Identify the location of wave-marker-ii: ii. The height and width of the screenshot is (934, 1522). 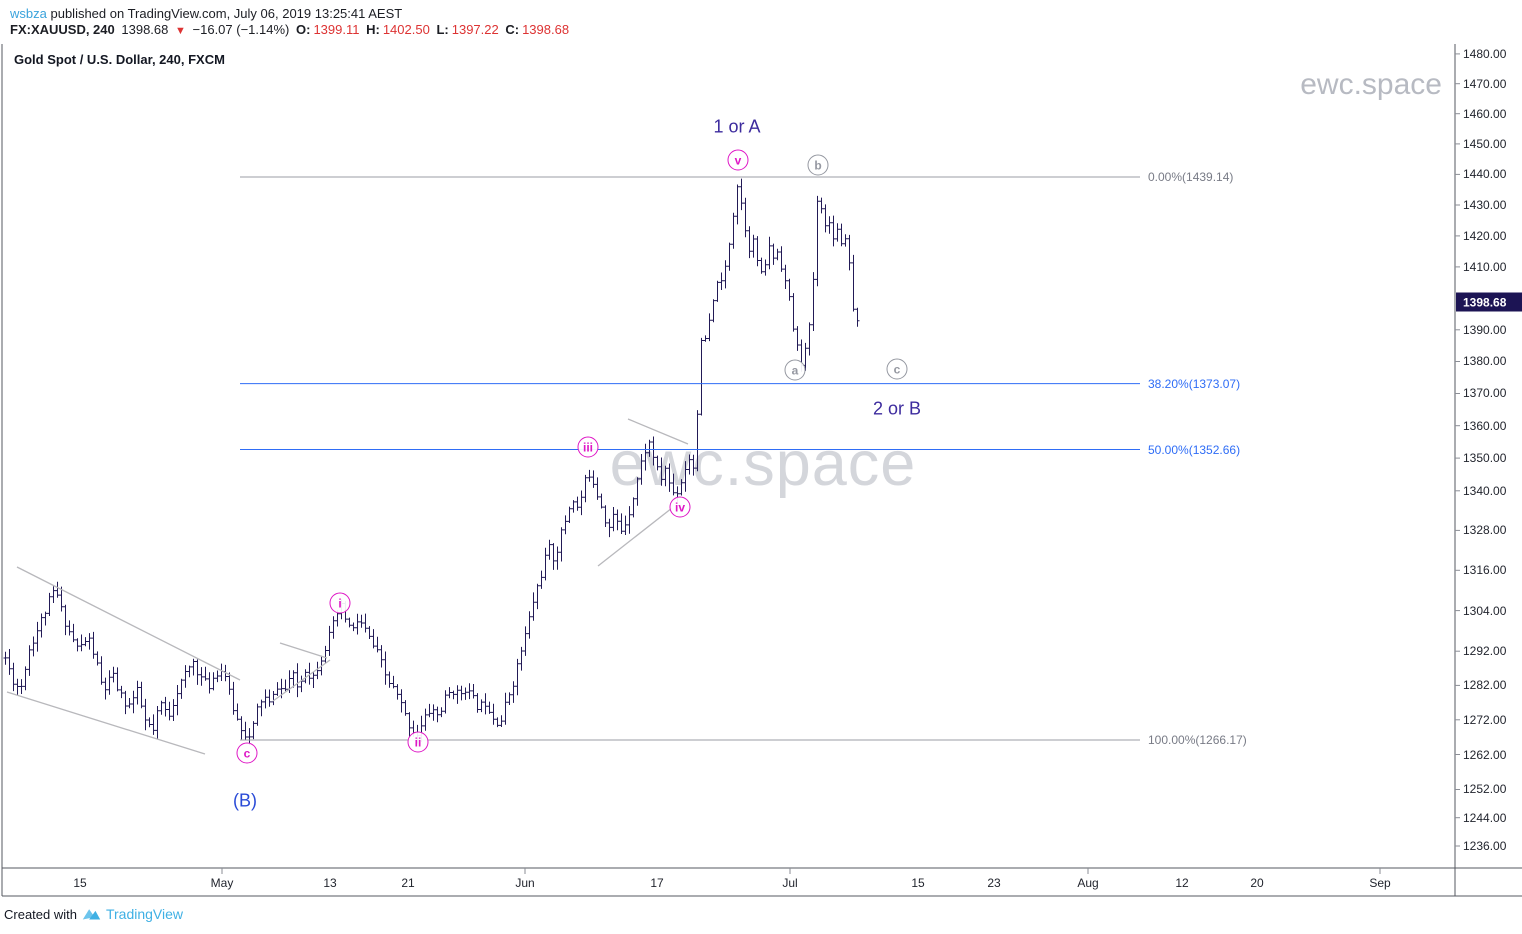
(418, 742).